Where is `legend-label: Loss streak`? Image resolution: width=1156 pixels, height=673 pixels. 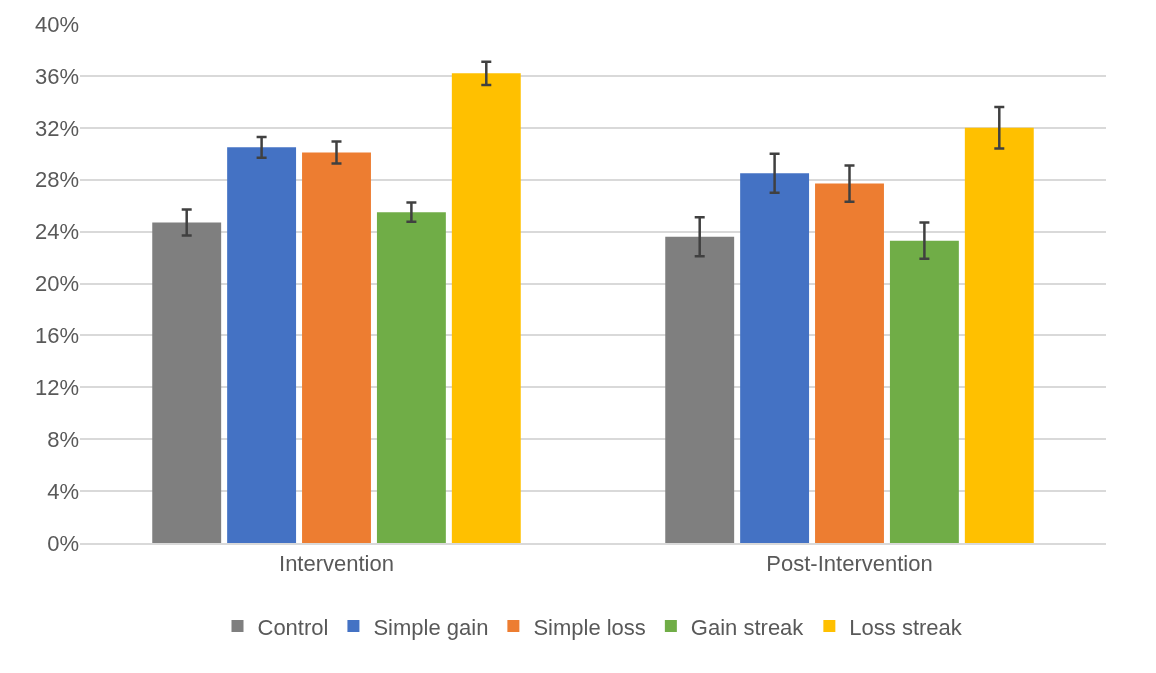
legend-label: Loss streak is located at coordinates (906, 627).